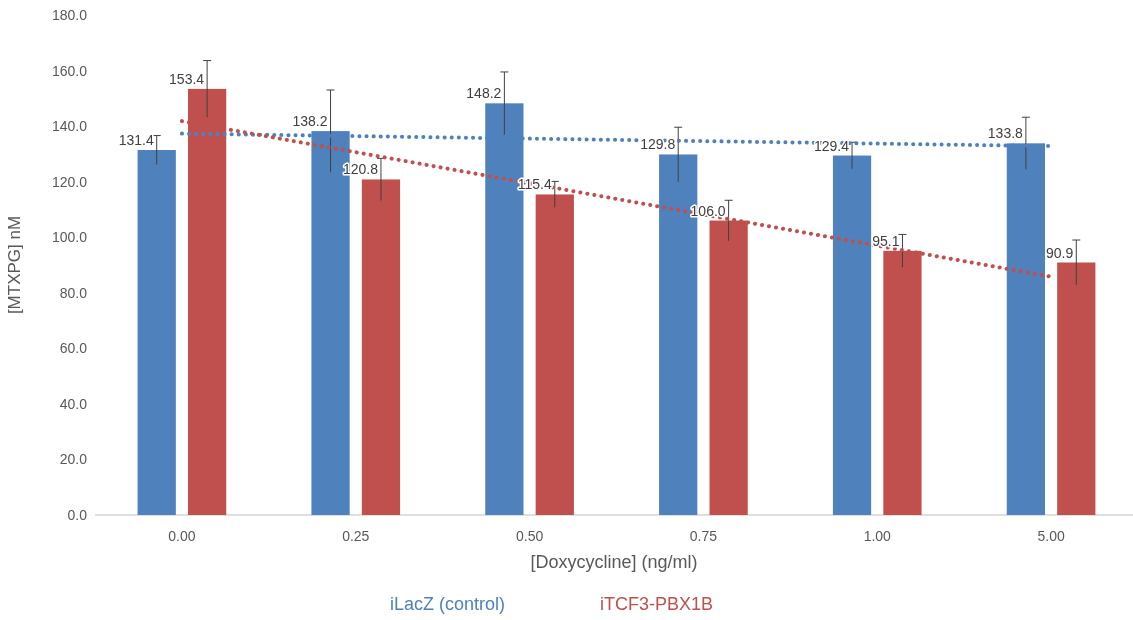  Describe the element at coordinates (69, 70) in the screenshot. I see `y-tick-label: 160.0` at that location.